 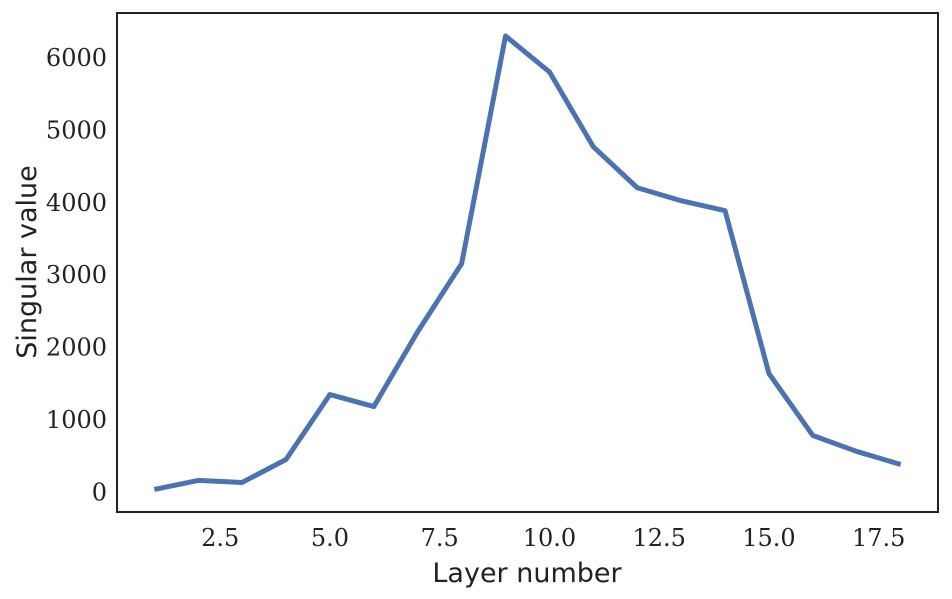 What do you see at coordinates (878, 538) in the screenshot?
I see `x-tick-label: 17.5` at bounding box center [878, 538].